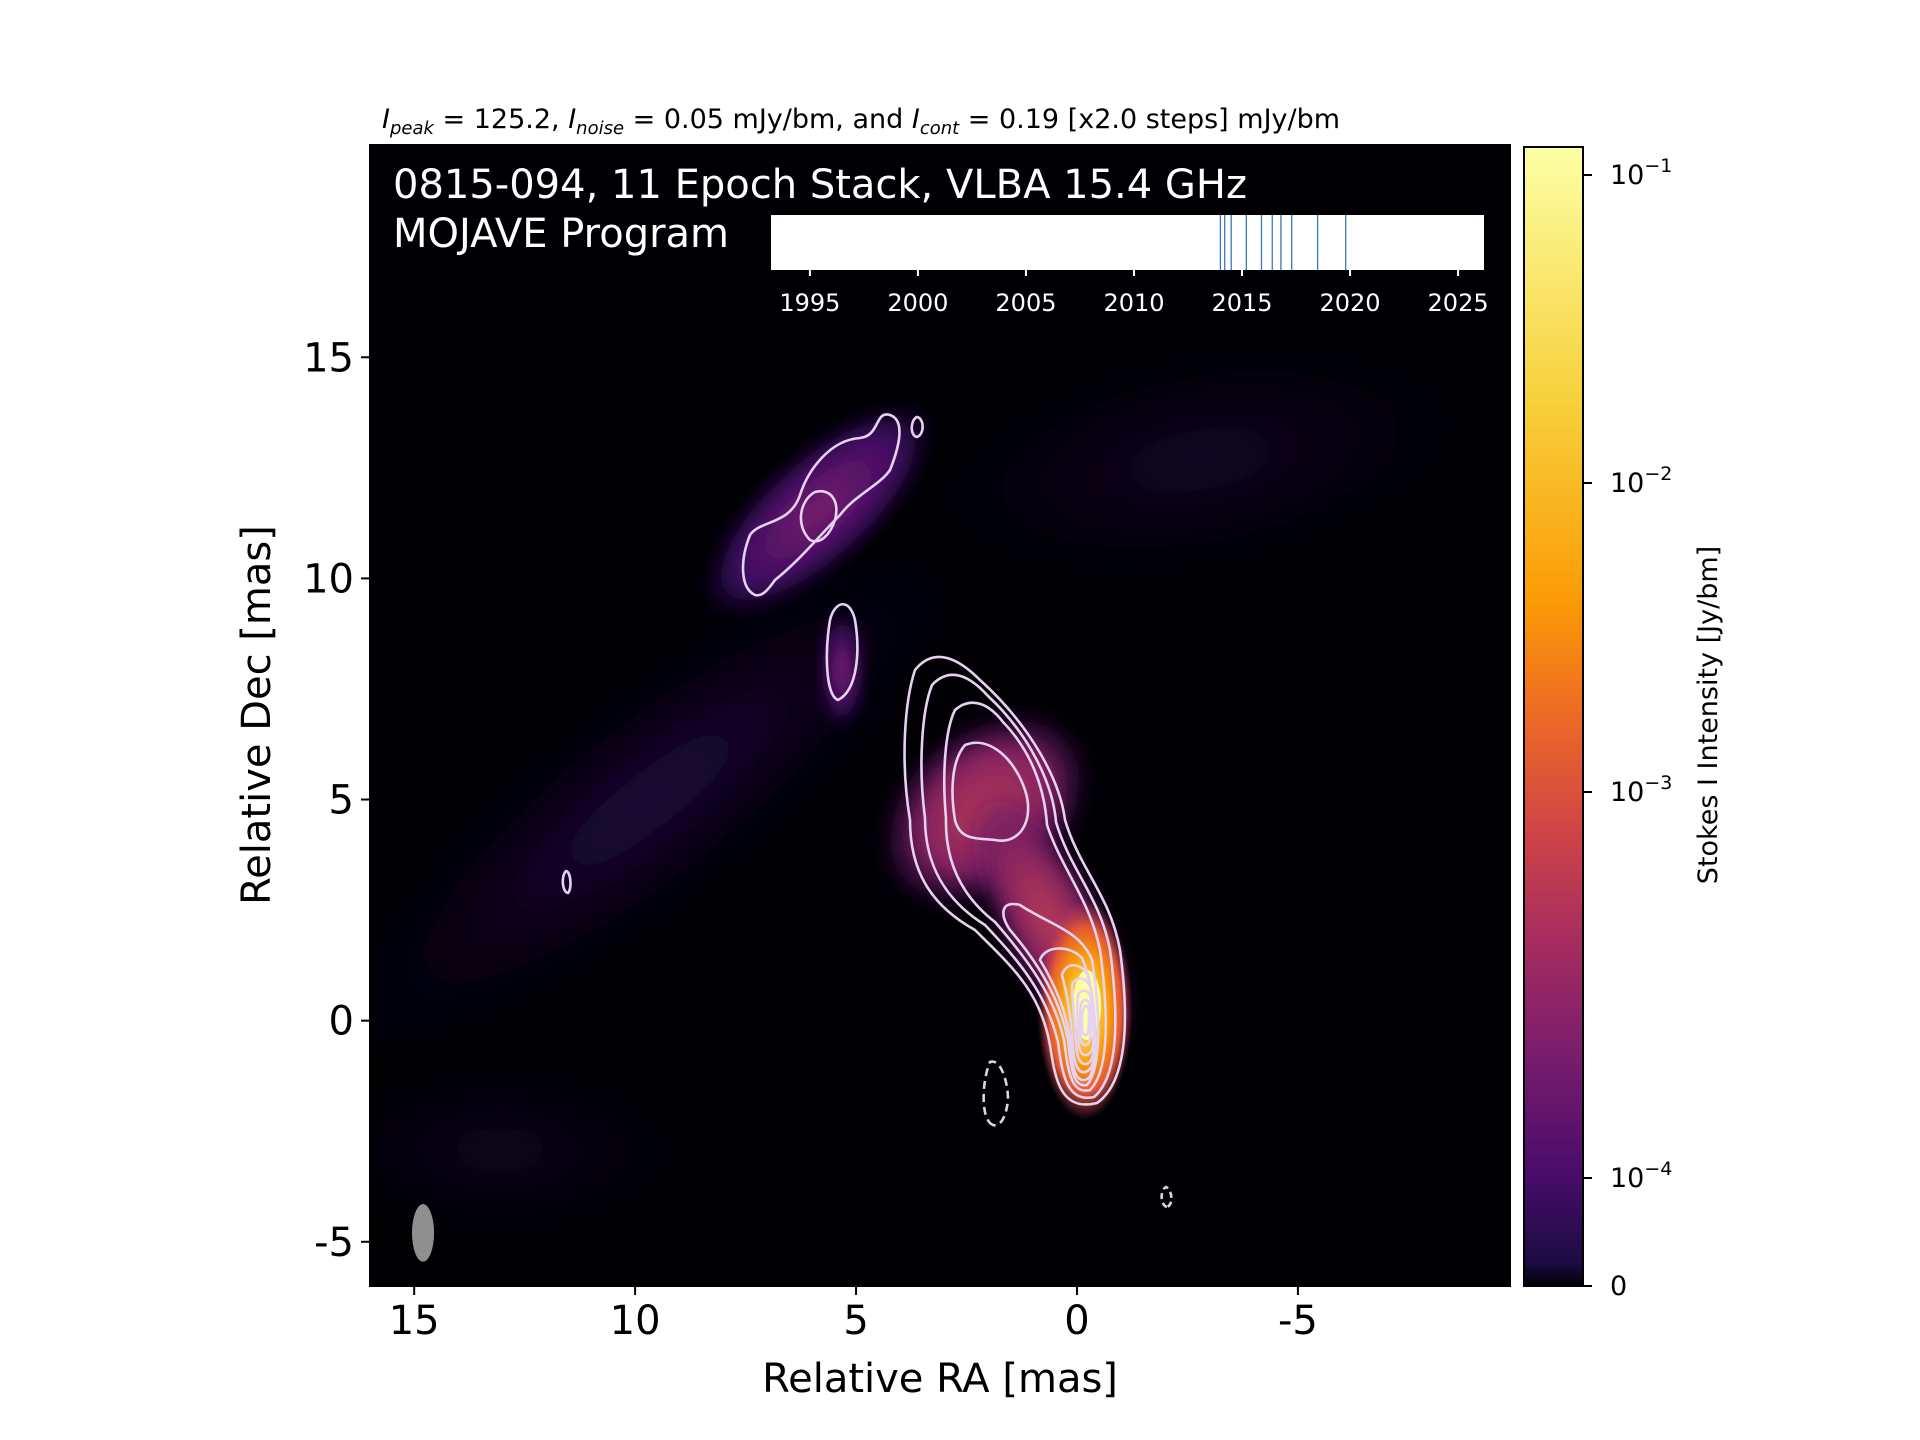  Describe the element at coordinates (1641, 1176) in the screenshot. I see `colorbar-tick-label: 10⁻⁴` at that location.